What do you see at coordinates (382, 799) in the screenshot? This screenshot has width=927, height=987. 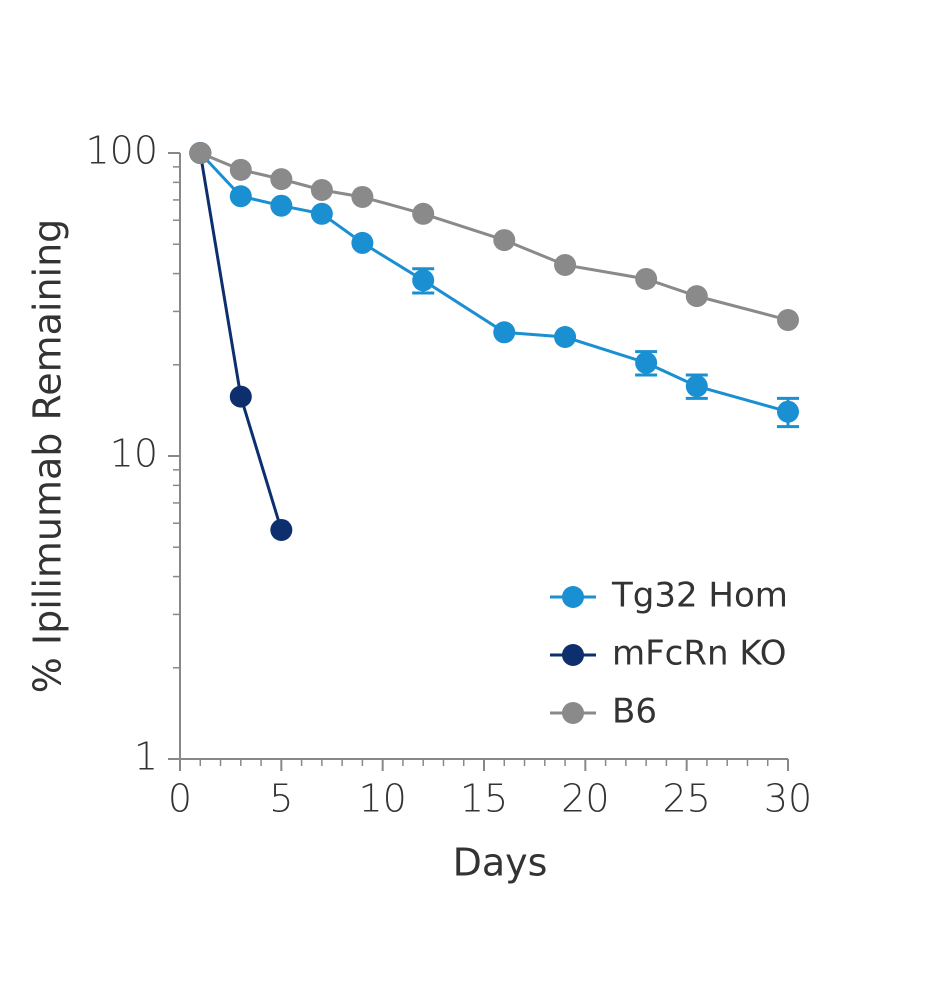 I see `x-tick-label: 10` at bounding box center [382, 799].